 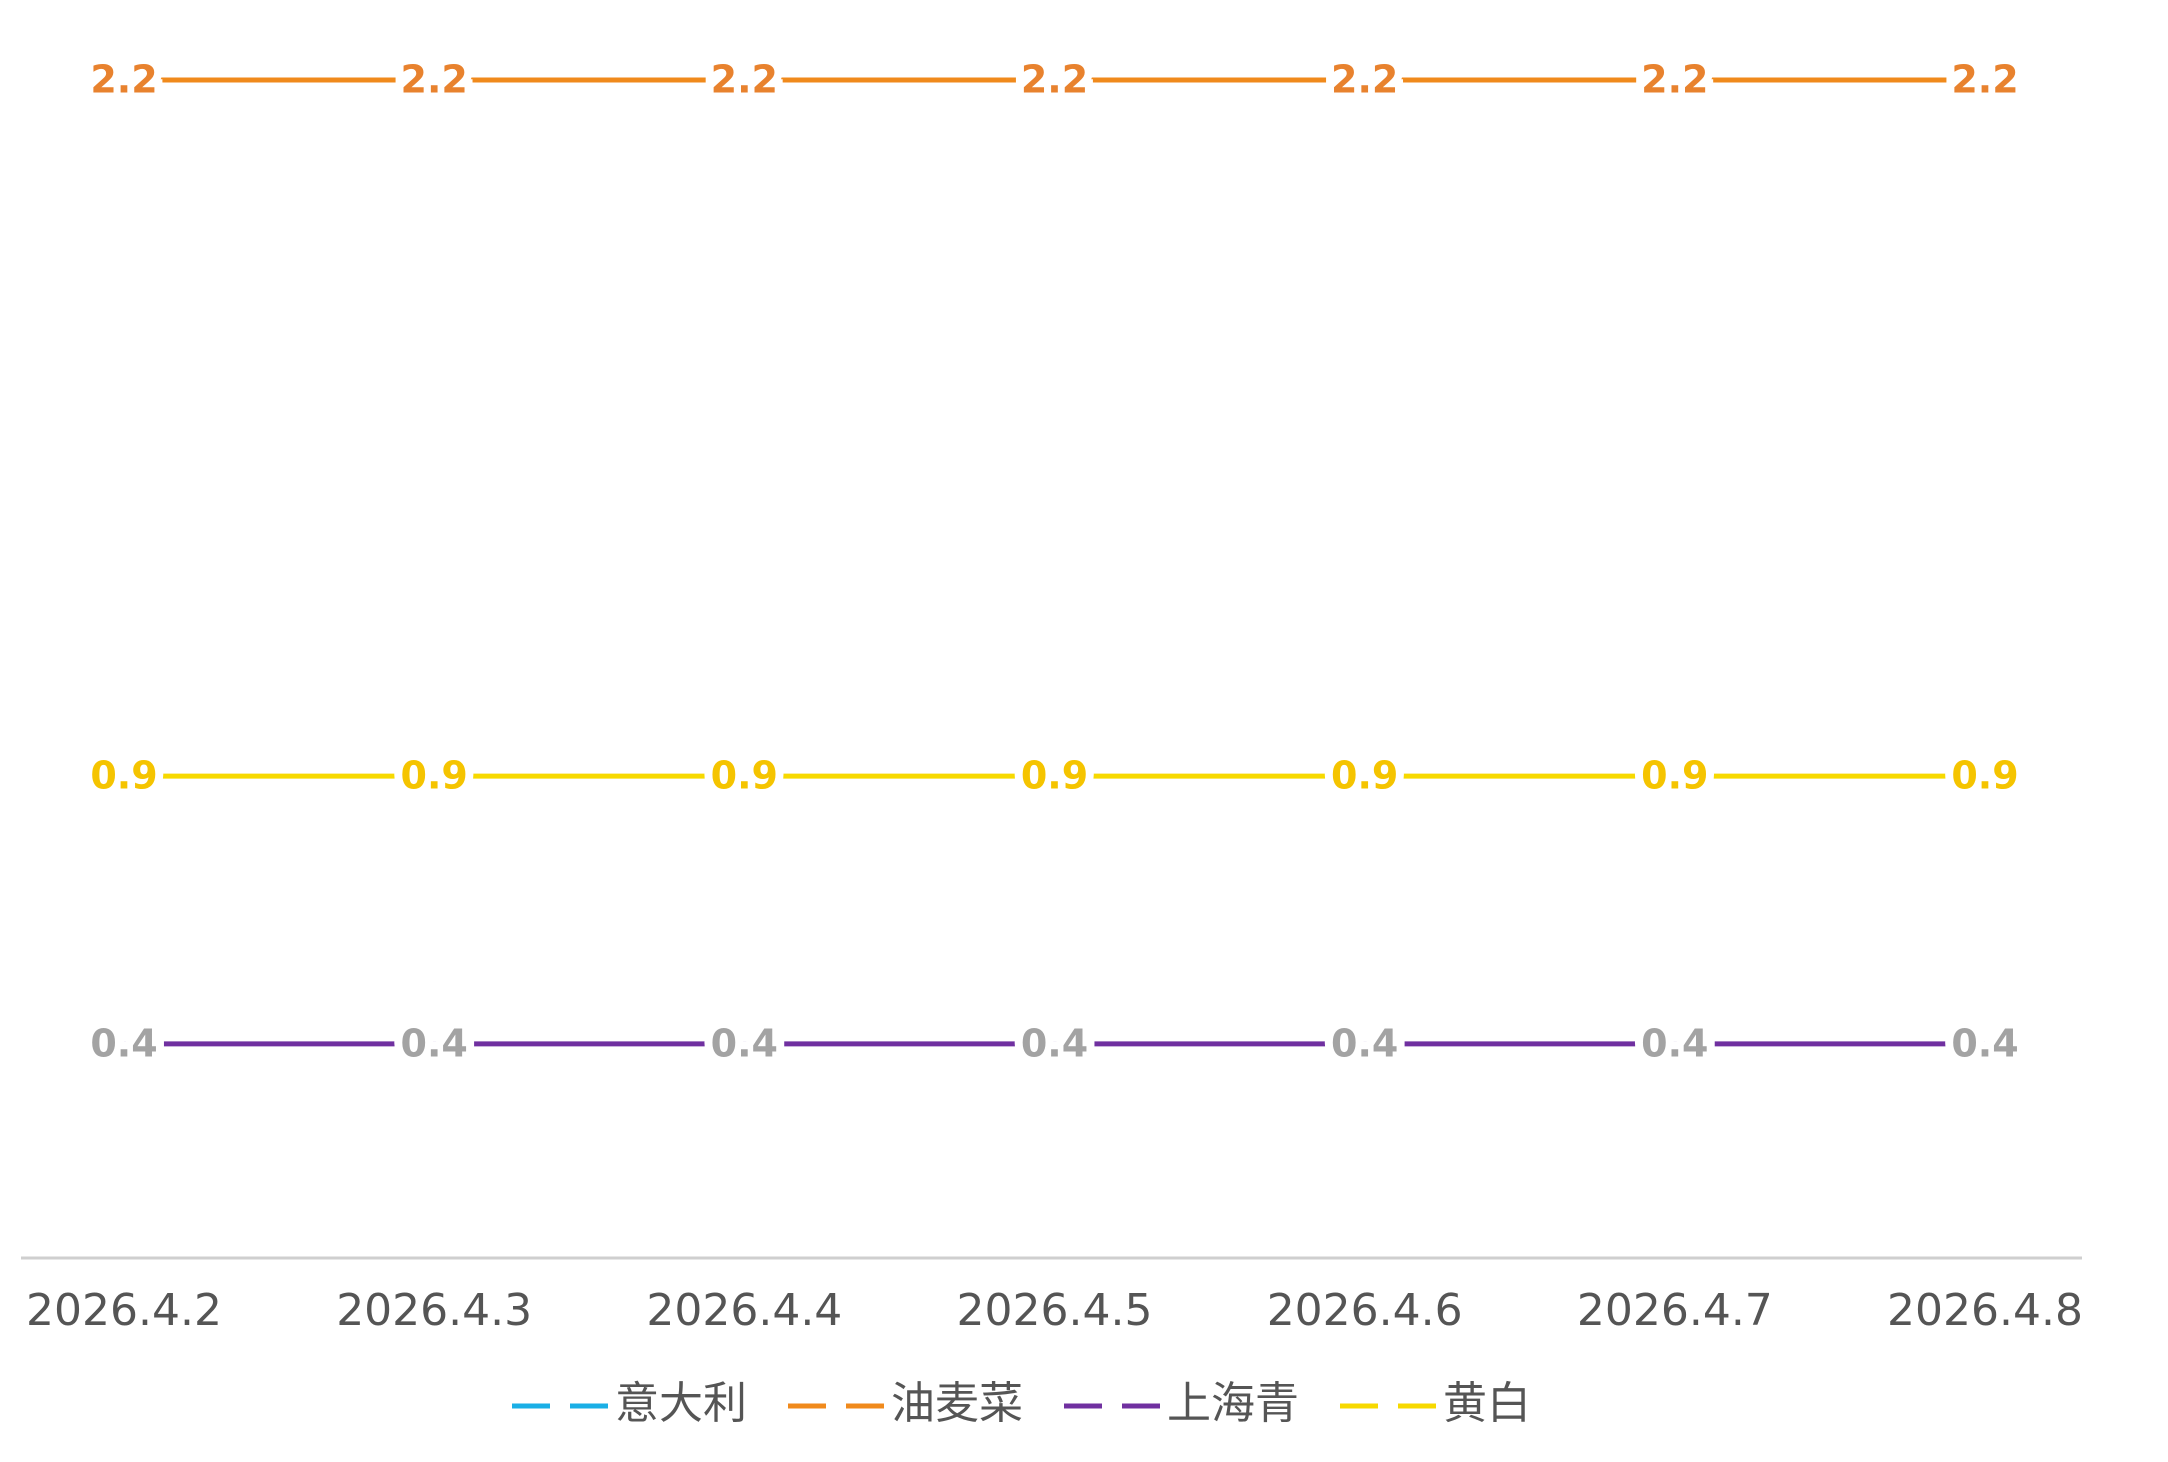 I want to click on x-tick-label: 2026.4.6, so click(x=1365, y=1310).